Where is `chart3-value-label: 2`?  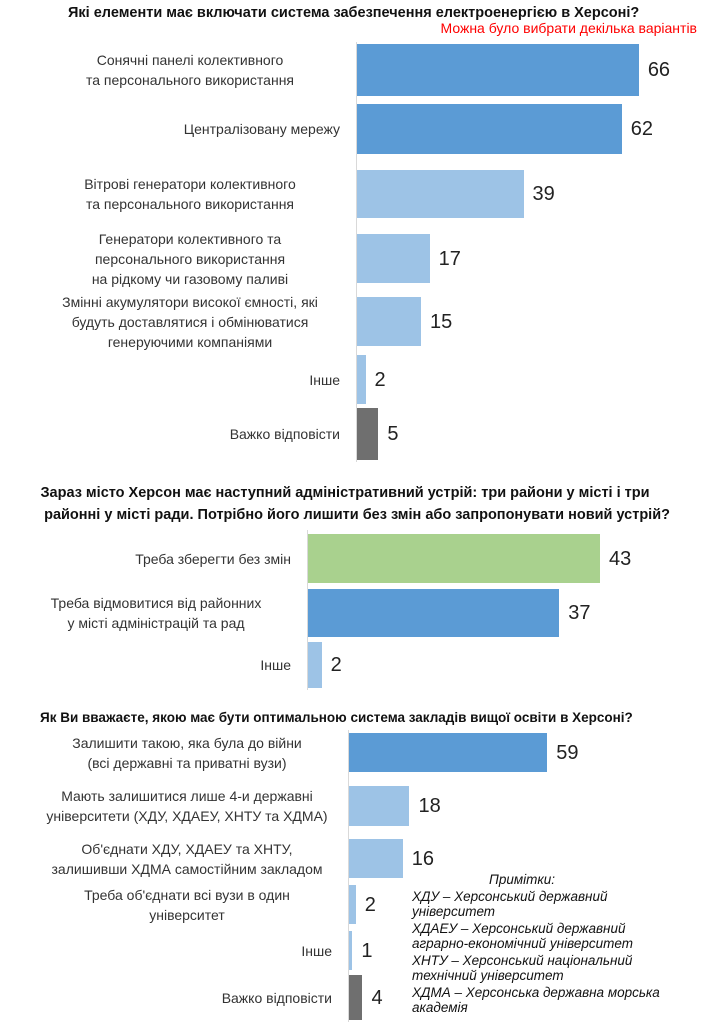 chart3-value-label: 2 is located at coordinates (370, 904).